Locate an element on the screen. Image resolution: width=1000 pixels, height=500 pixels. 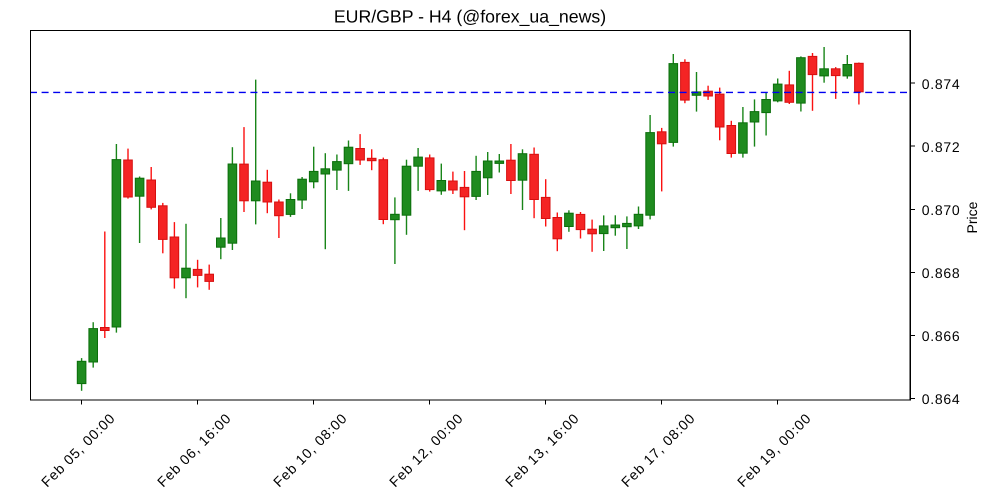
svg-text: 0.864 is located at coordinates (941, 399).